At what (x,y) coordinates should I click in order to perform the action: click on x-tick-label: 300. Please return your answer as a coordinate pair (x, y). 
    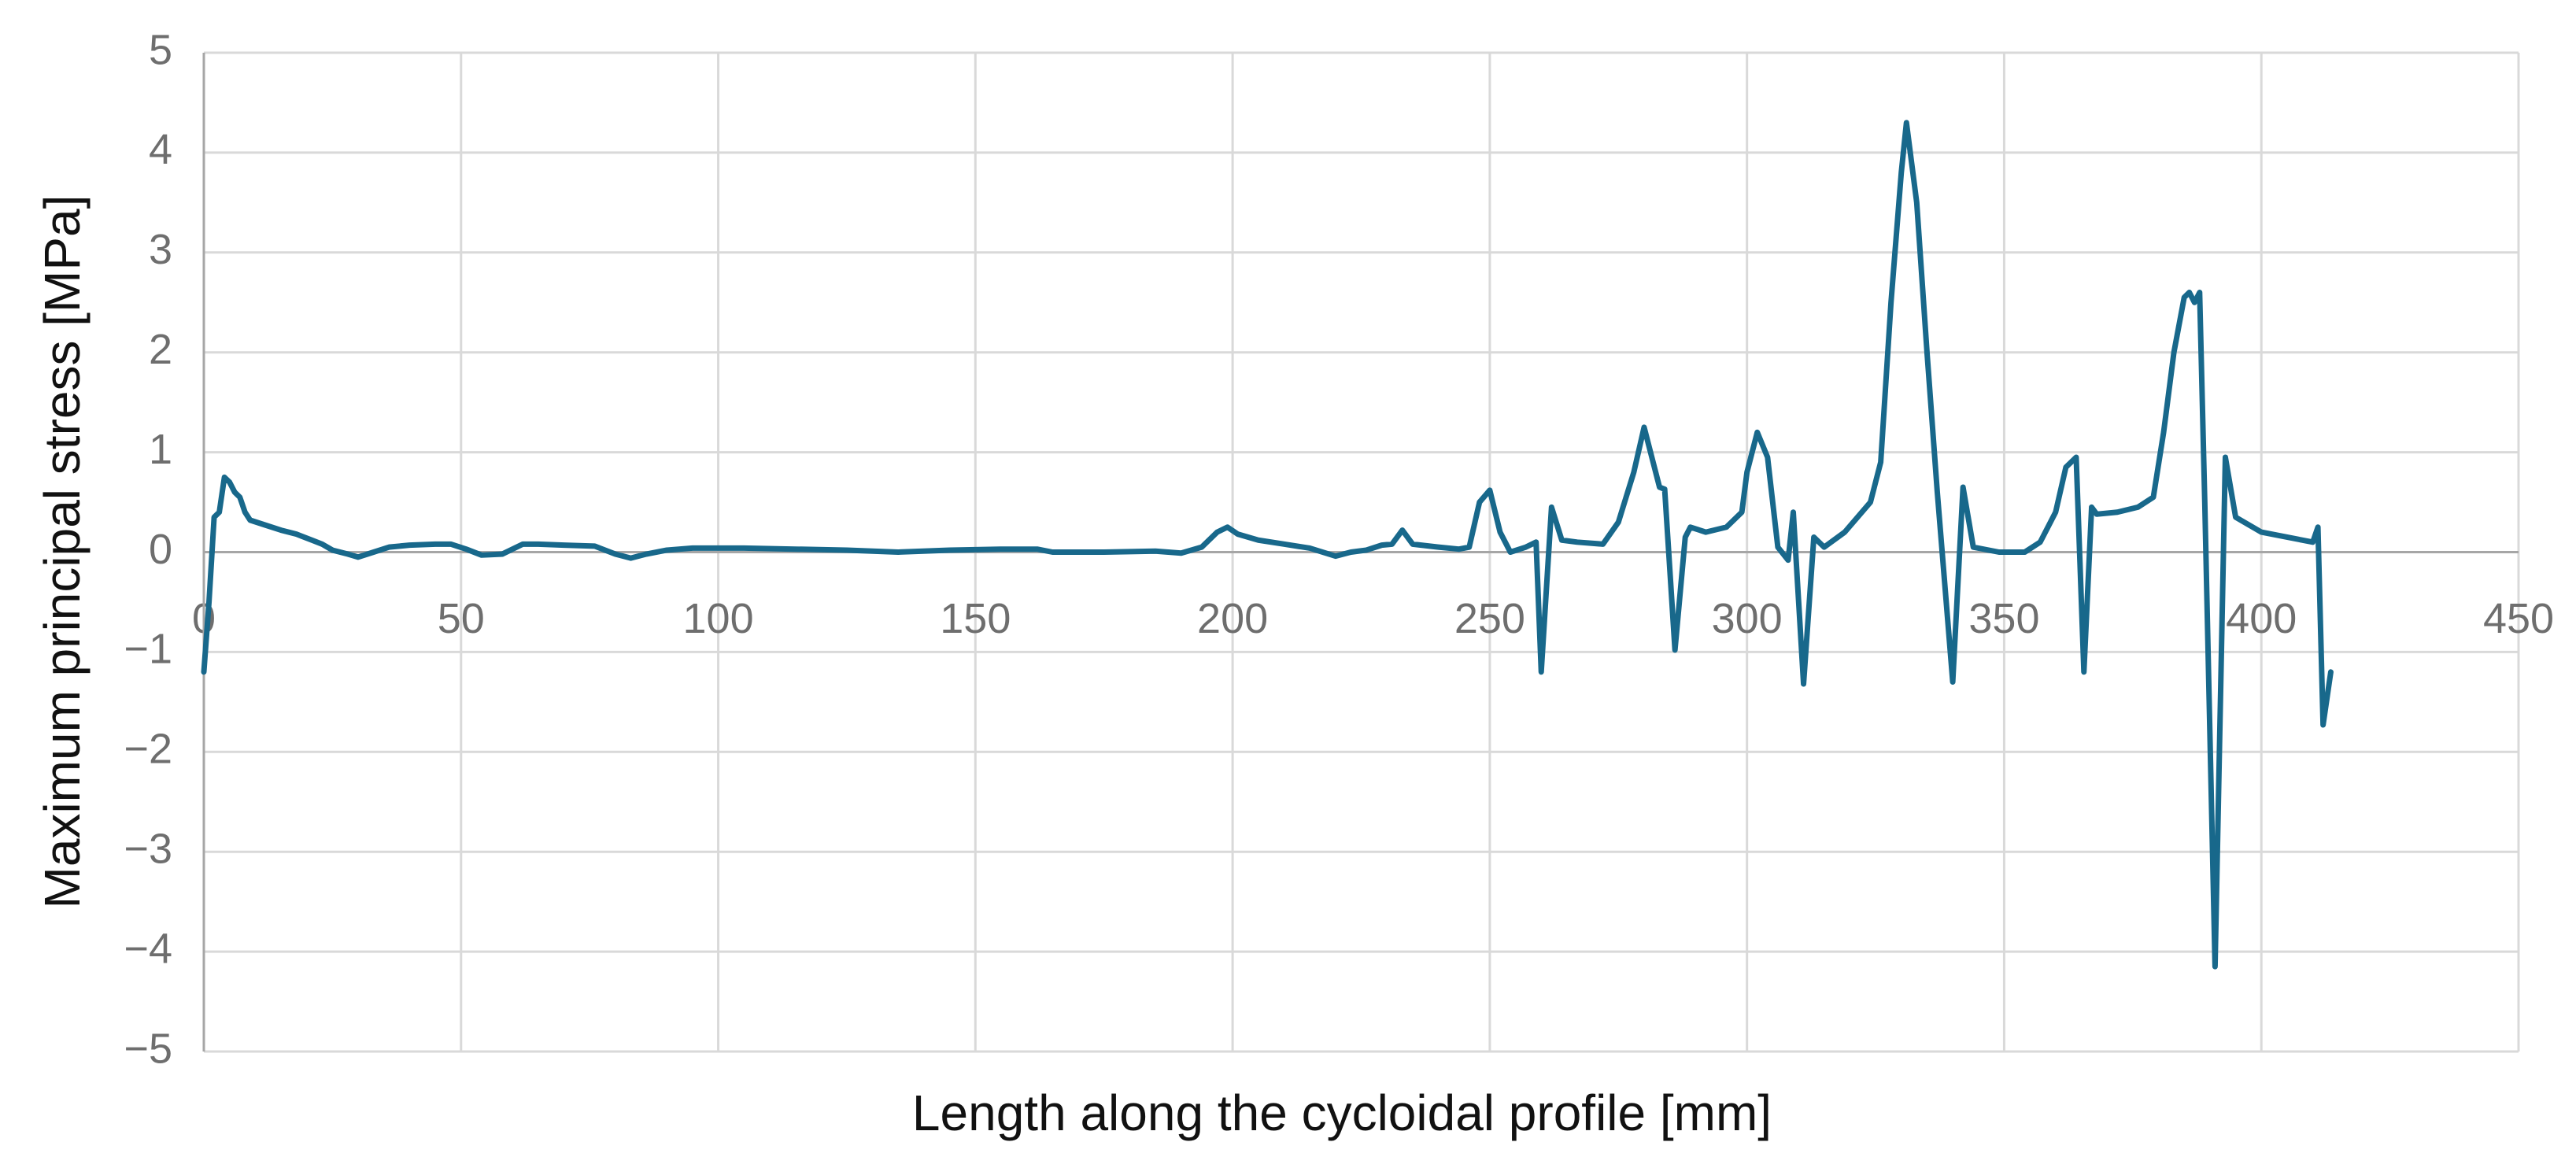
    Looking at the image, I should click on (1747, 618).